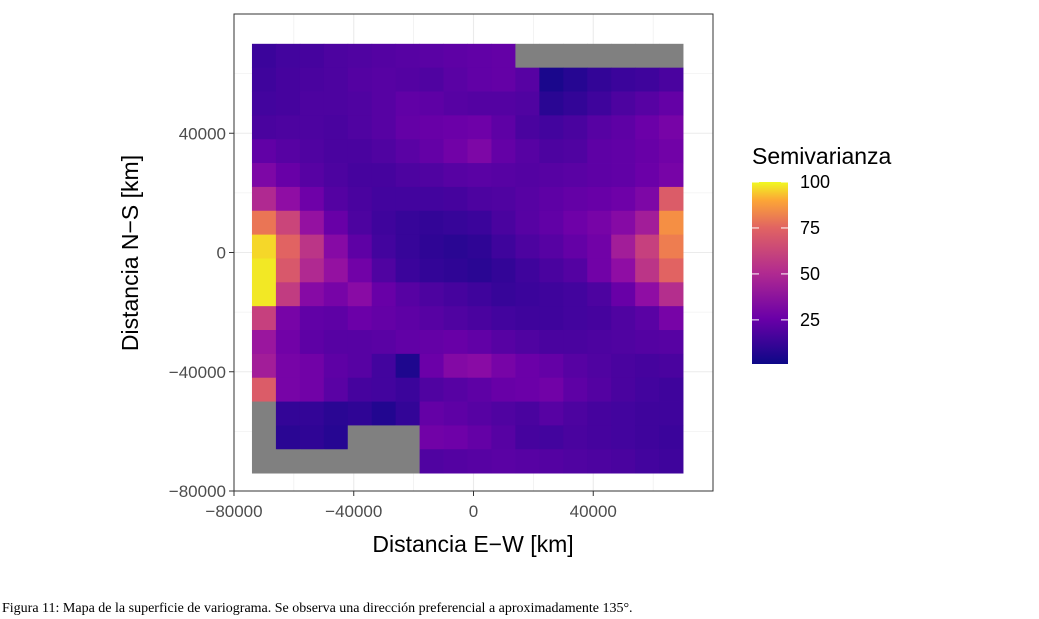  Describe the element at coordinates (233, 511) in the screenshot. I see `x-tick-label: −80000` at that location.